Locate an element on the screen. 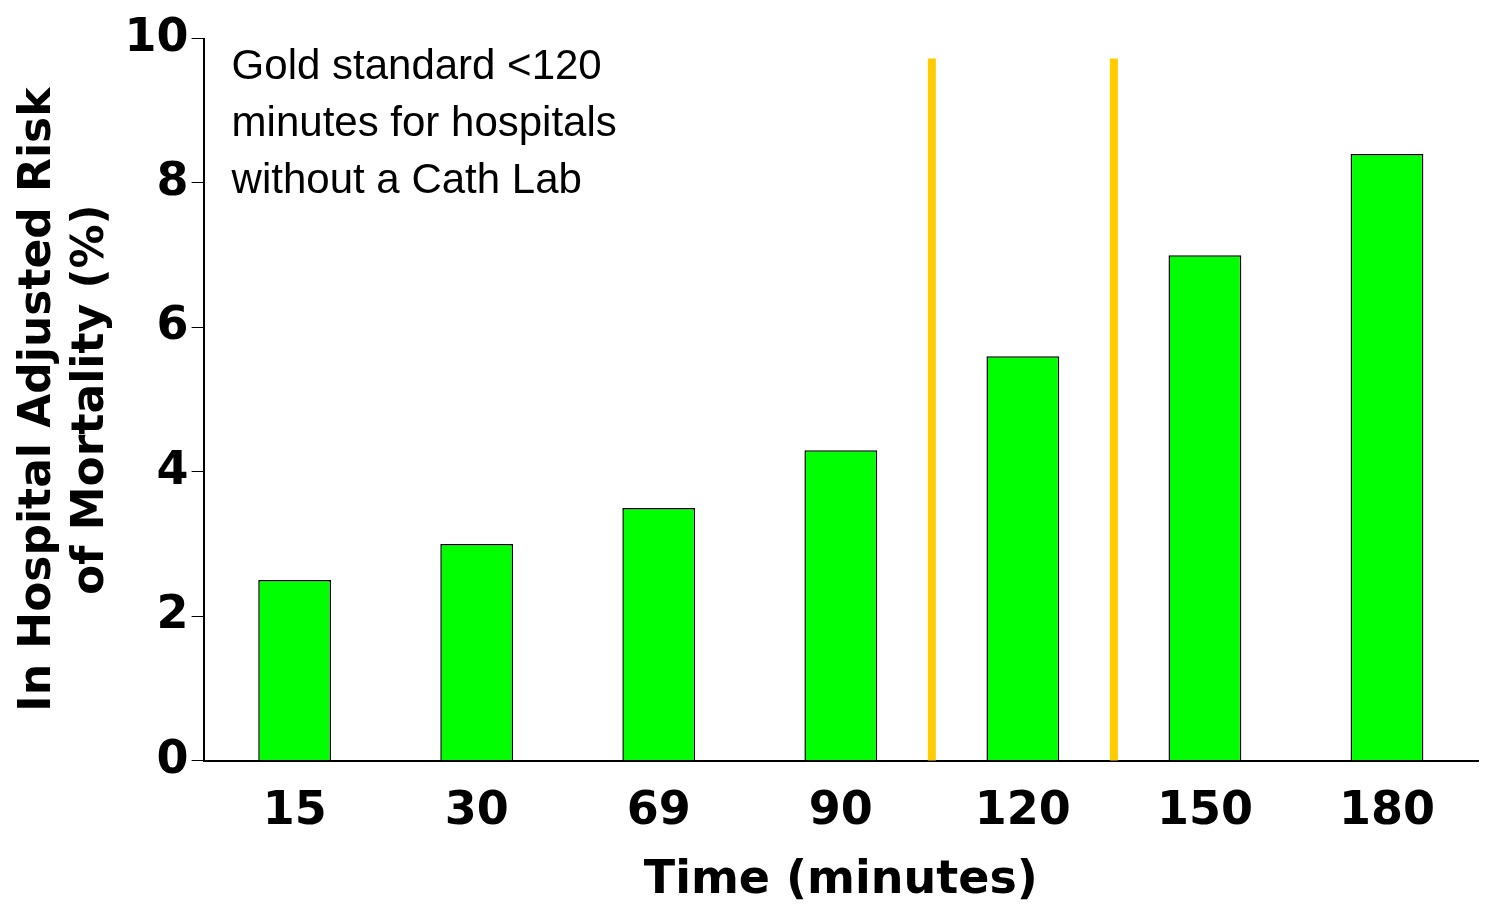 The image size is (1499, 924). y-tick-label: 2 is located at coordinates (172, 612).